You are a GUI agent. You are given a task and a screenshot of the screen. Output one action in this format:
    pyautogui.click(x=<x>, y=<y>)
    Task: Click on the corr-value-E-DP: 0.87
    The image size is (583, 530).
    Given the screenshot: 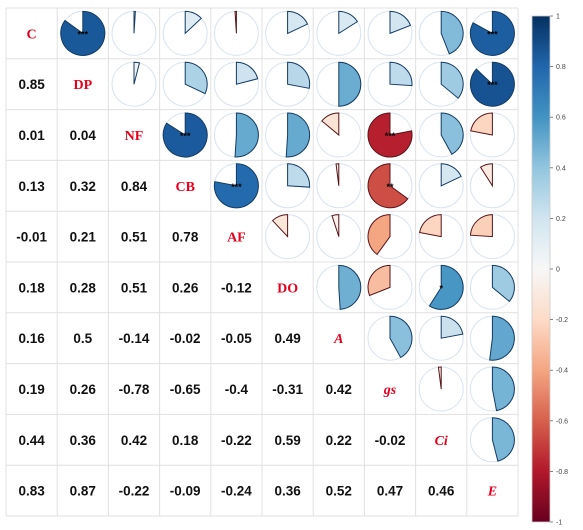 What is the action you would take?
    pyautogui.click(x=83, y=491)
    